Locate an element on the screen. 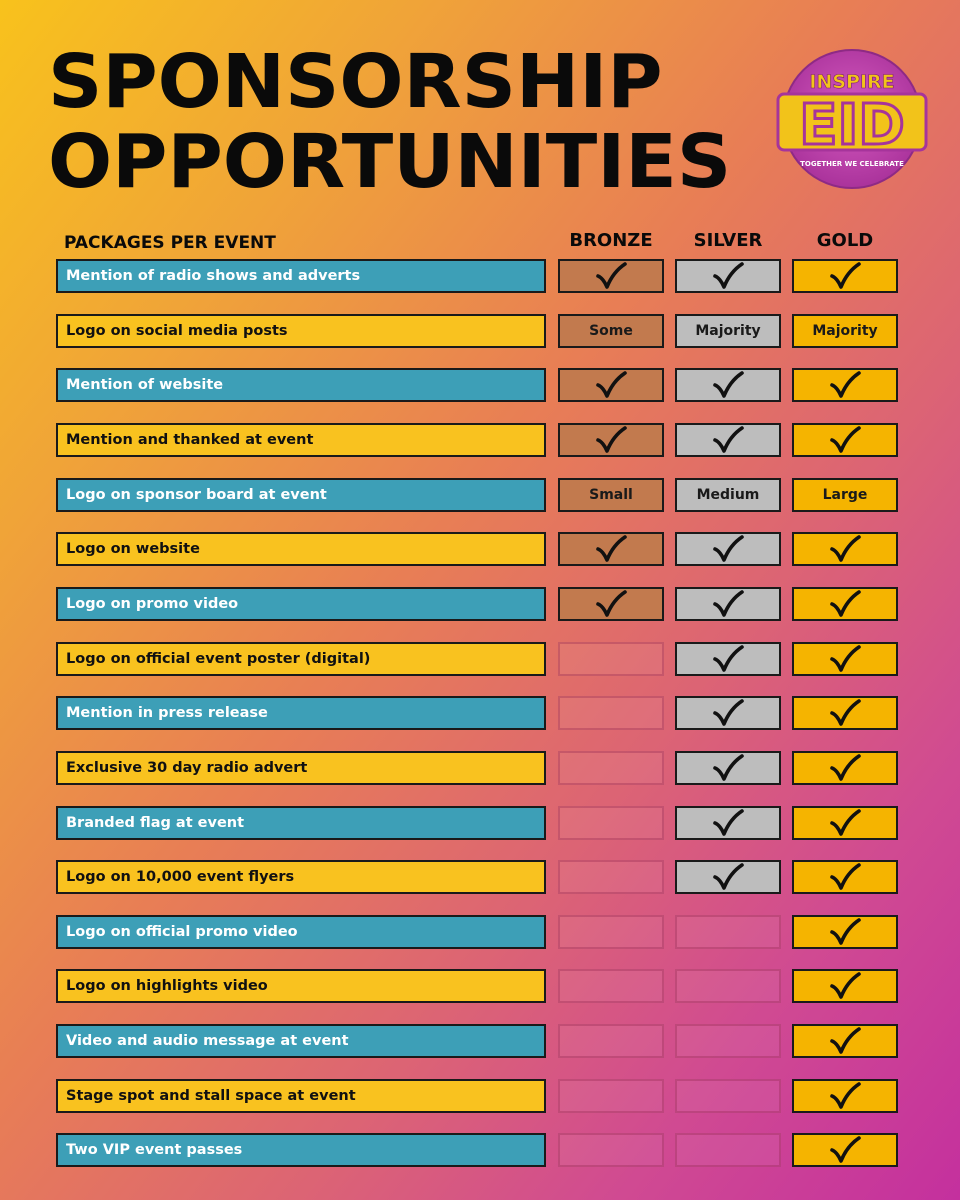 The image size is (960, 1200). gold-cell: Large is located at coordinates (845, 494).